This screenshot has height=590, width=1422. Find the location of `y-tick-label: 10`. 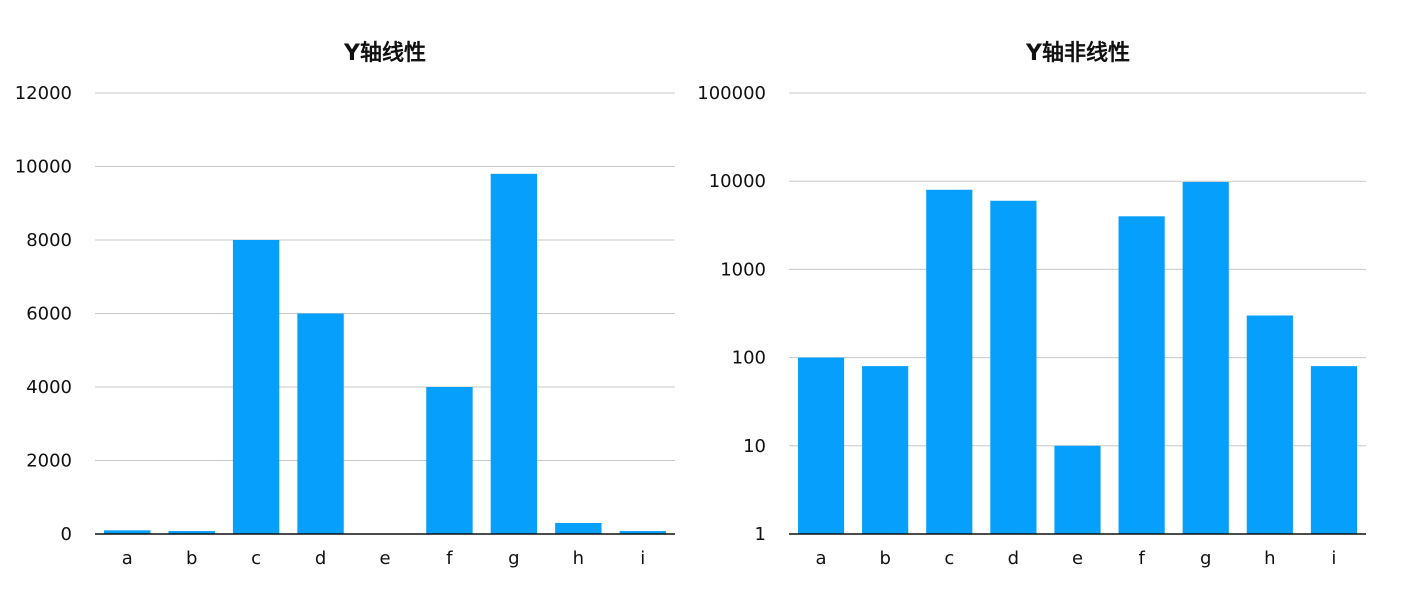

y-tick-label: 10 is located at coordinates (754, 446).